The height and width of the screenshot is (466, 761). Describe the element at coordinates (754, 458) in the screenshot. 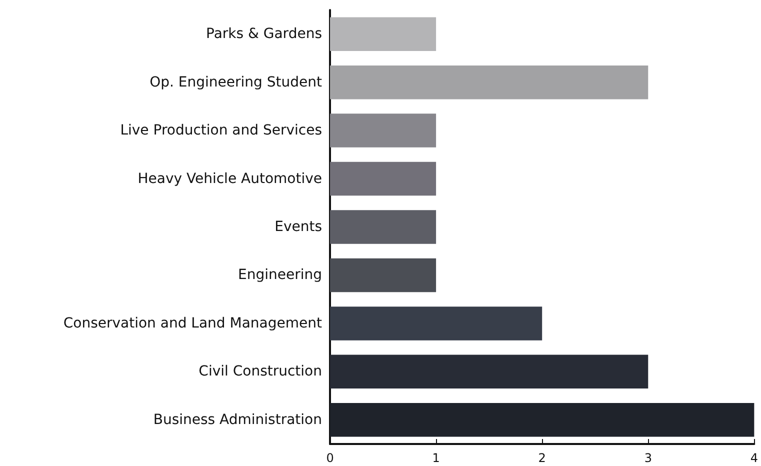

I see `x-tick-label: 4` at that location.